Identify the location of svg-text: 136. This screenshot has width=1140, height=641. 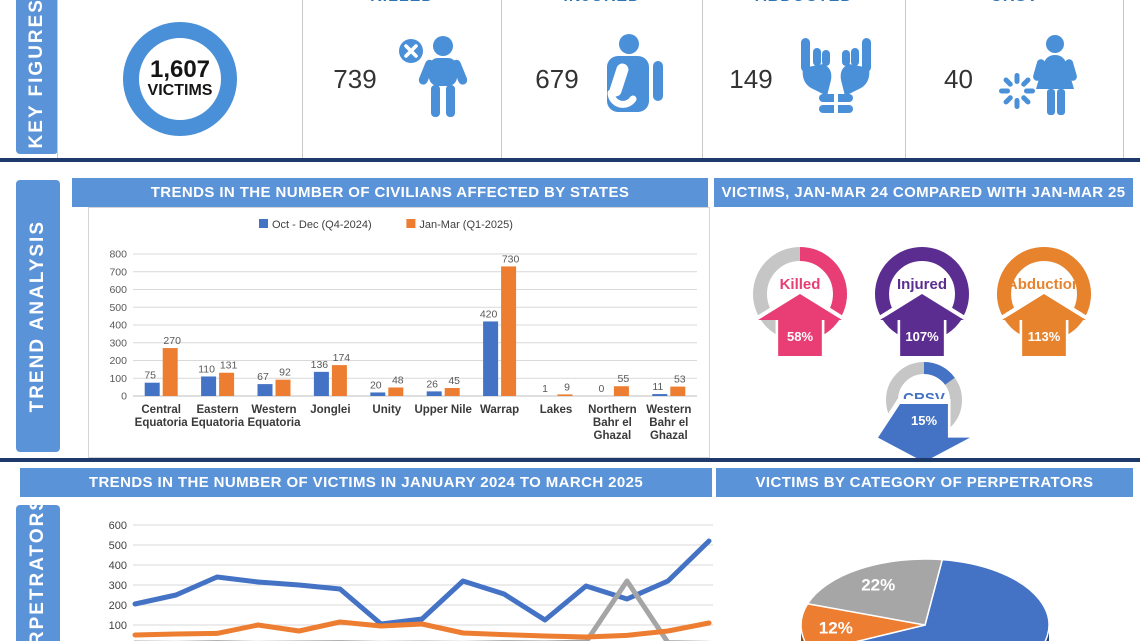
(320, 365).